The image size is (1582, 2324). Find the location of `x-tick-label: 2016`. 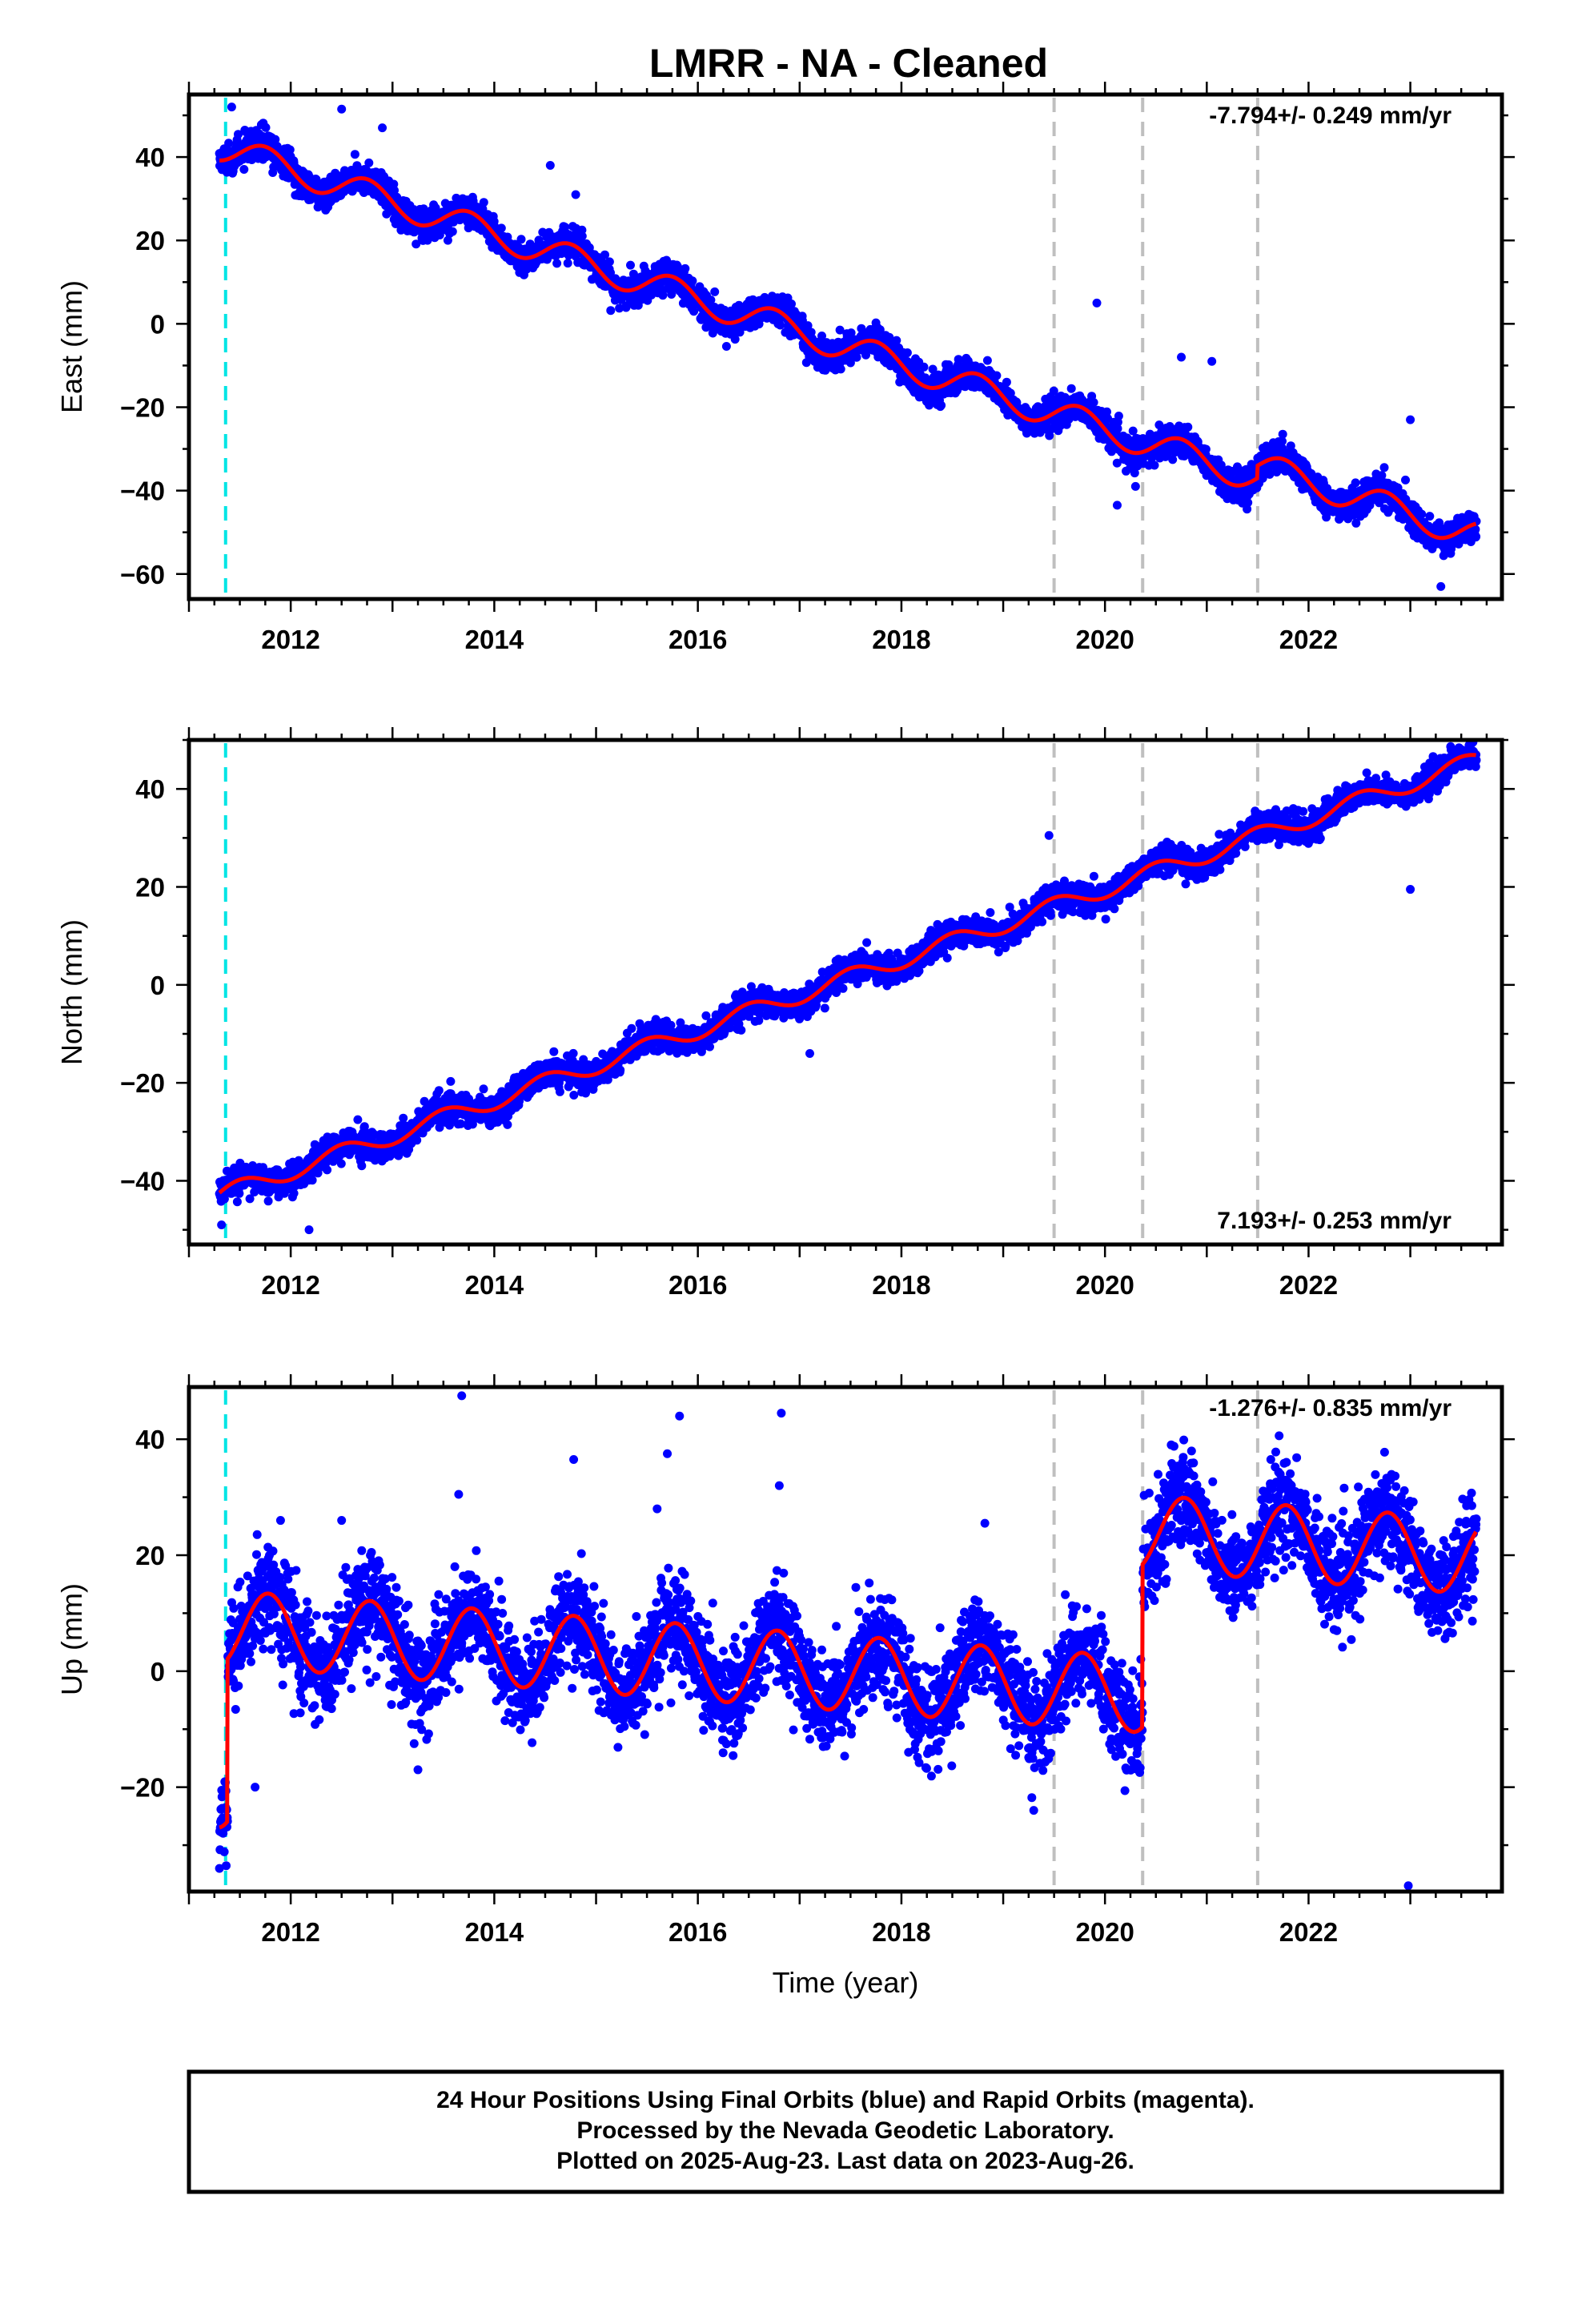

x-tick-label: 2016 is located at coordinates (698, 639).